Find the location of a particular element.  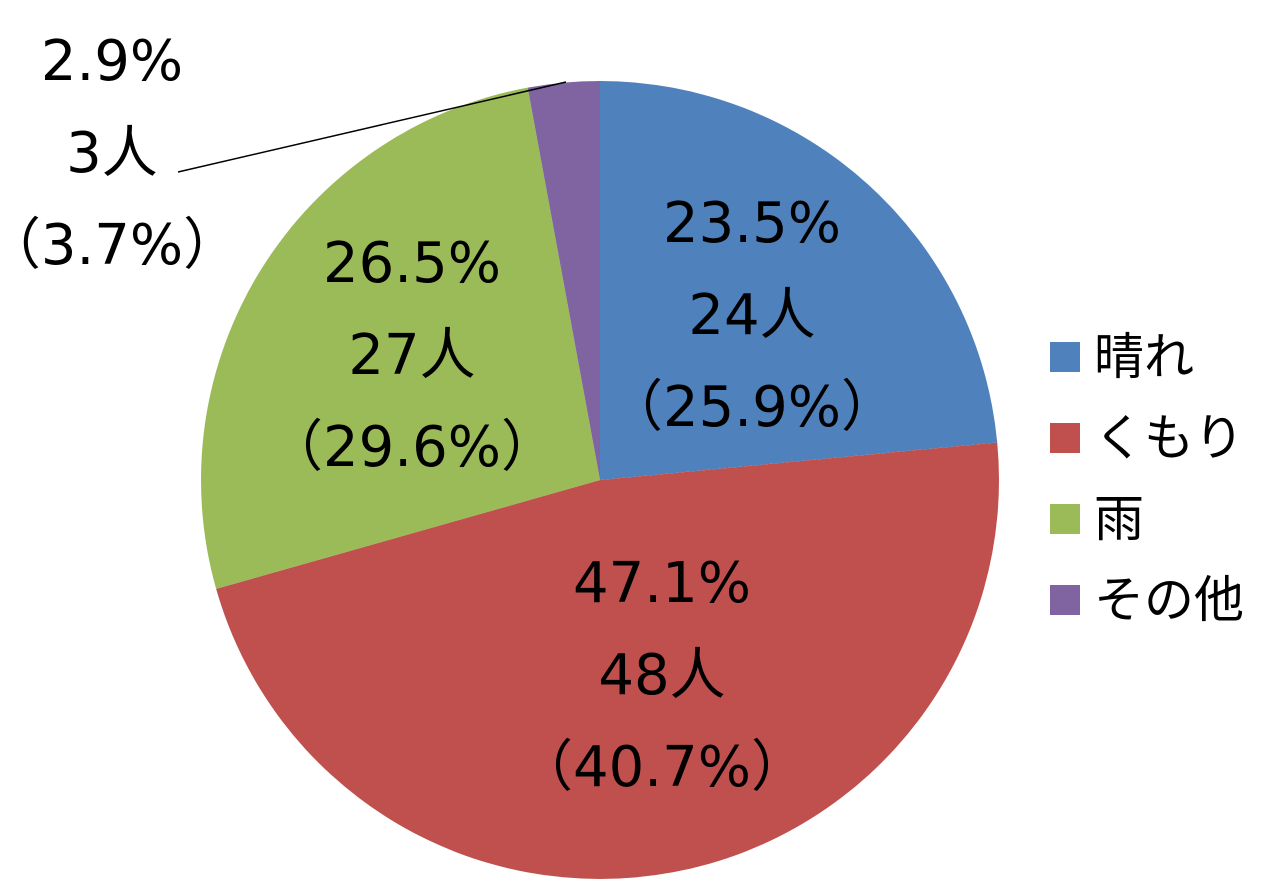

data-label-sunny-percent: 23.5% is located at coordinates (752, 223).